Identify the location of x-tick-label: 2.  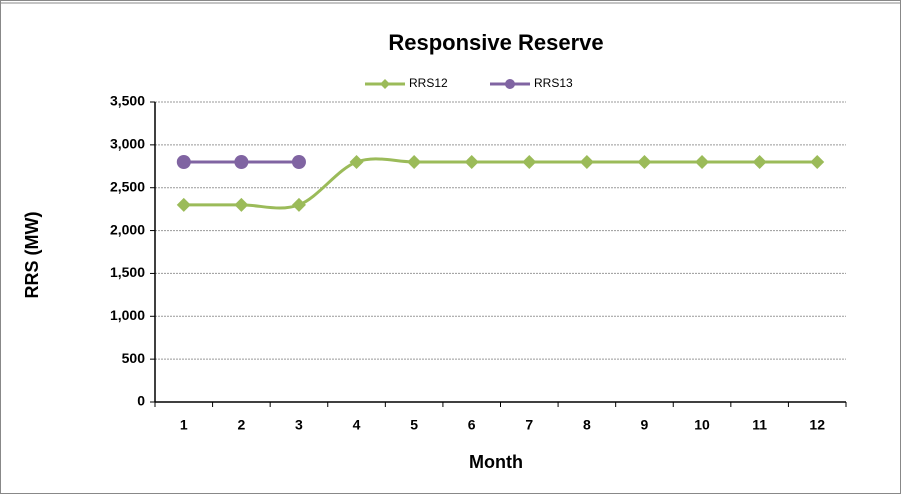
(241, 425).